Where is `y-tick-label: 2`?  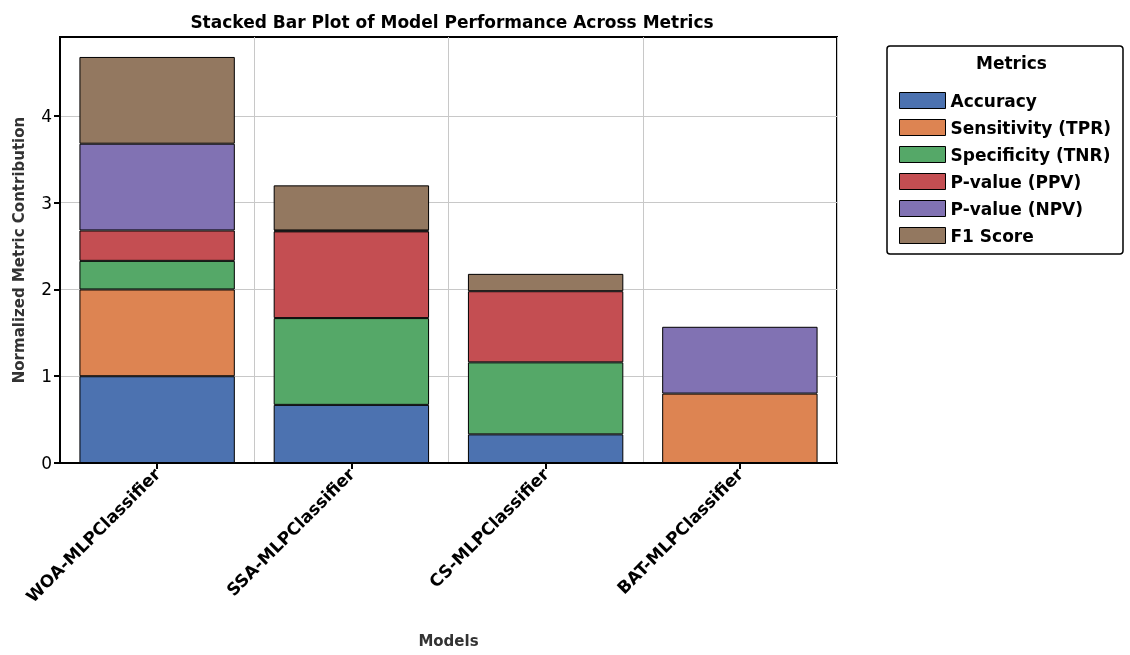
y-tick-label: 2 is located at coordinates (46, 289).